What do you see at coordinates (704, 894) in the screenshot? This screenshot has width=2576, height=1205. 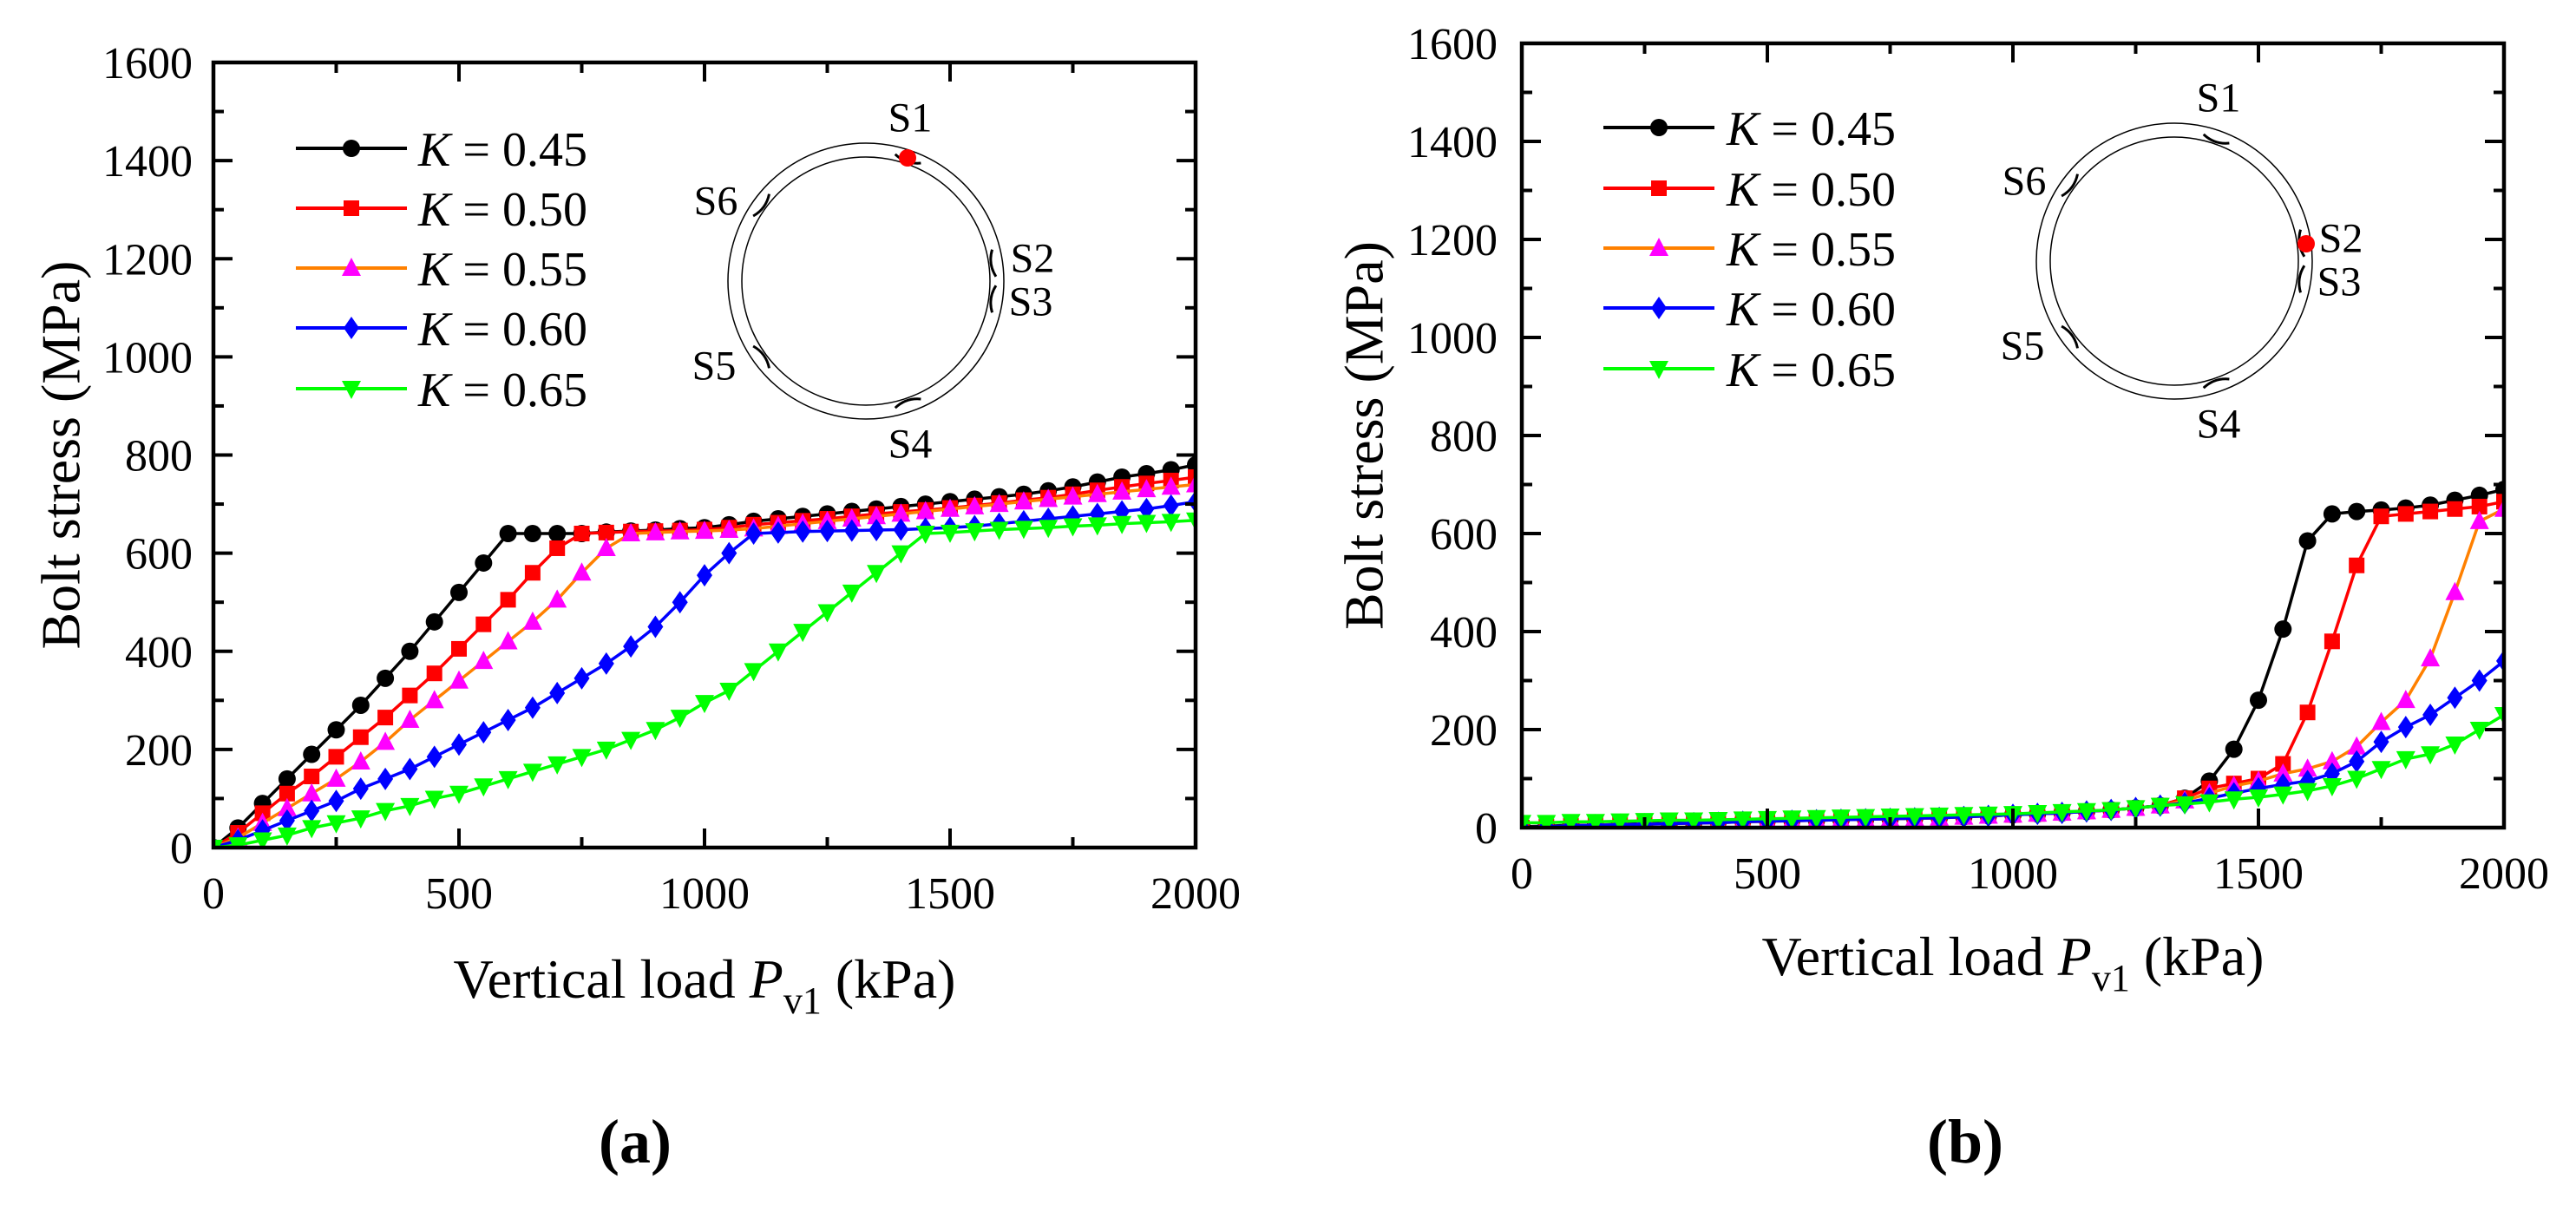 I see `x-tick-label: 1000` at bounding box center [704, 894].